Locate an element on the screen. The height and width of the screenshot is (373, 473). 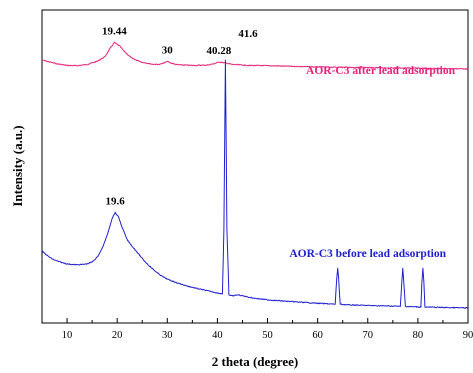
x-tick-label-50: 50 is located at coordinates (267, 335).